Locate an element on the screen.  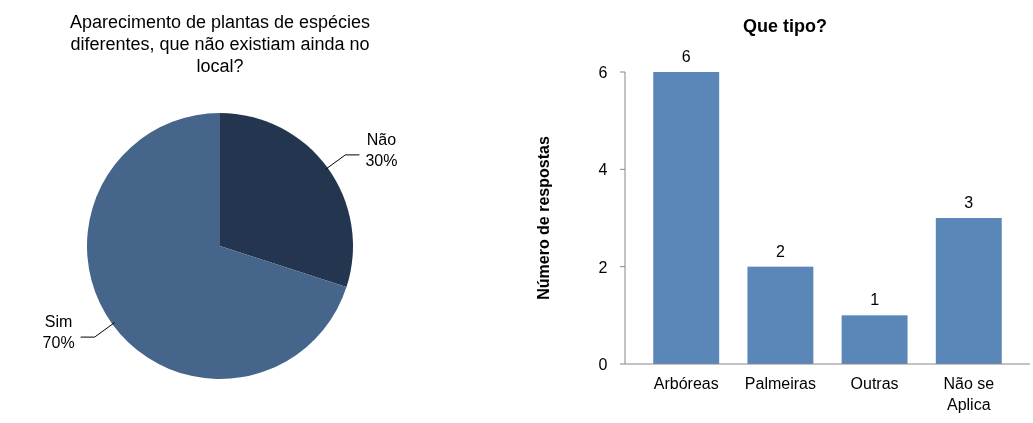
x-tick-label: Arbóreas is located at coordinates (686, 383).